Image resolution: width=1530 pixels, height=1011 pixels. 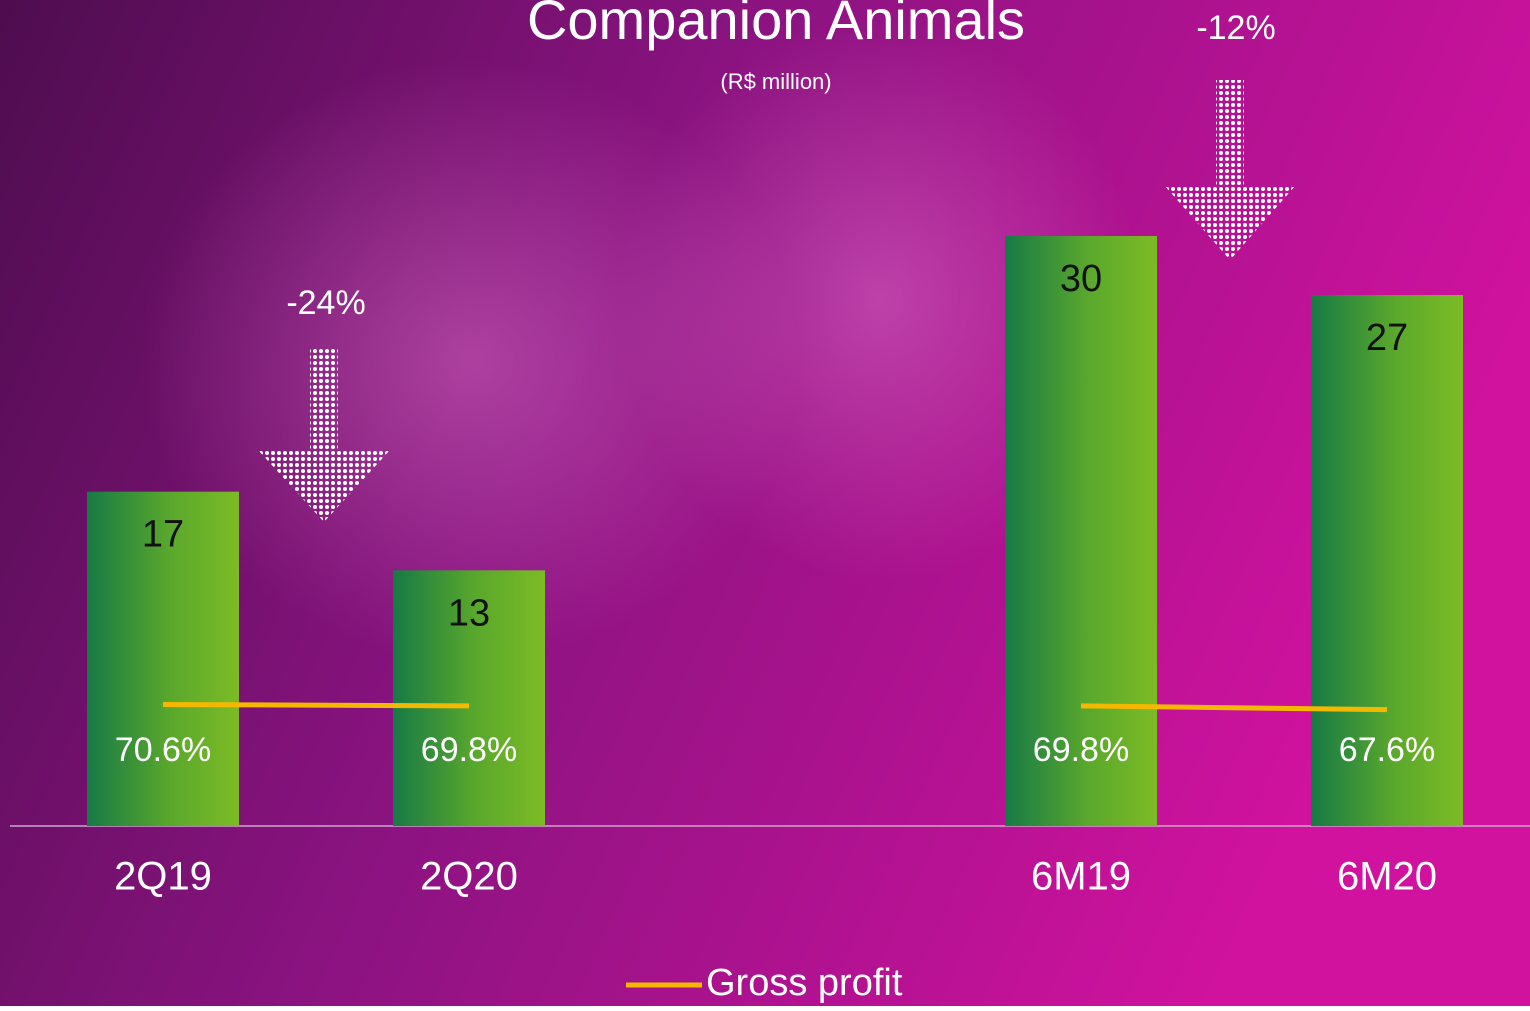 I want to click on legend: Gross profit, so click(x=764, y=983).